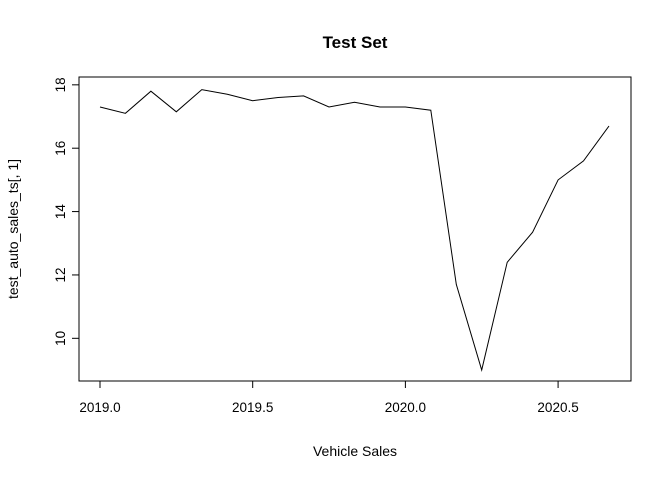 The height and width of the screenshot is (480, 672). I want to click on y-tick-label: 12, so click(60, 274).